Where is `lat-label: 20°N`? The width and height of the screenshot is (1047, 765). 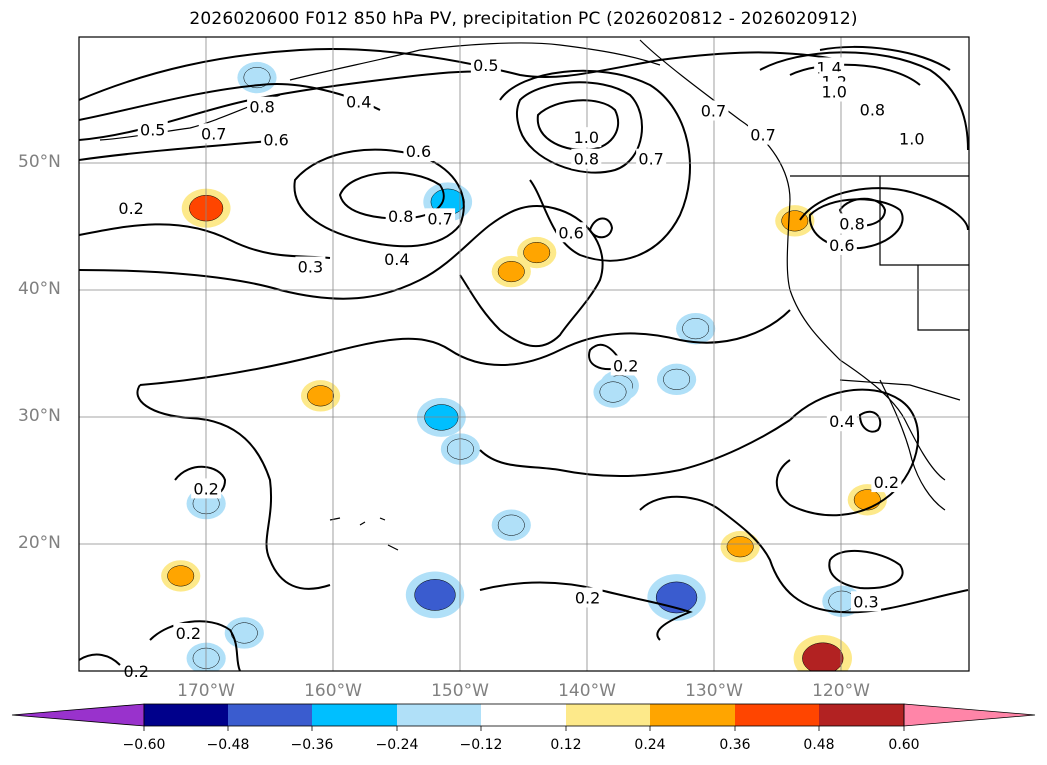
lat-label: 20°N is located at coordinates (39, 543).